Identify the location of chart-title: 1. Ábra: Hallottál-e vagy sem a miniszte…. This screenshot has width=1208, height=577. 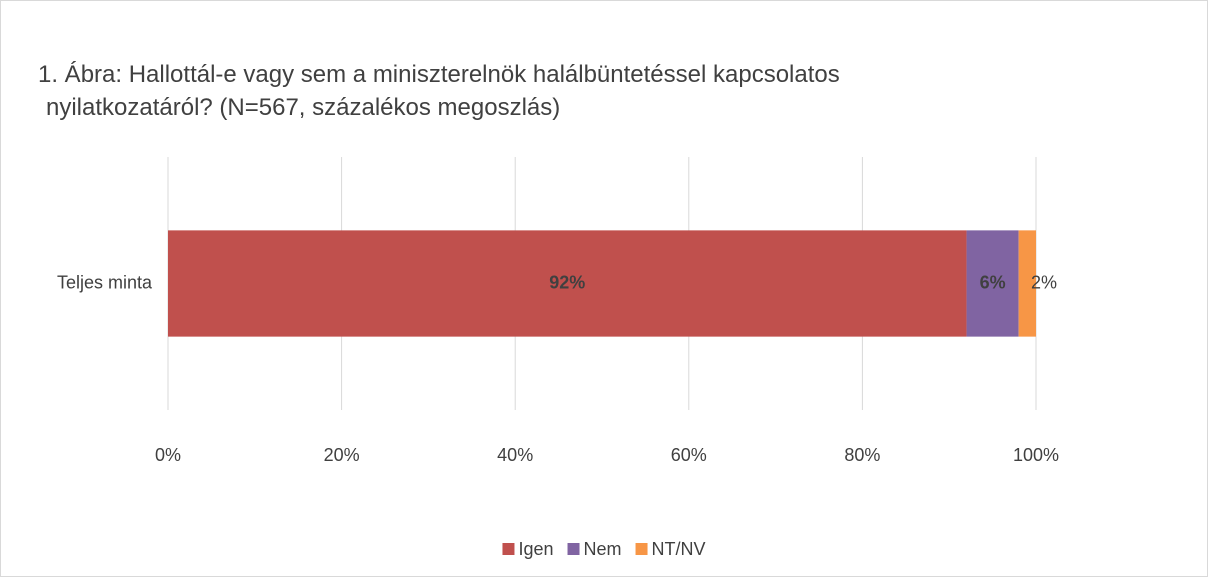
(439, 91).